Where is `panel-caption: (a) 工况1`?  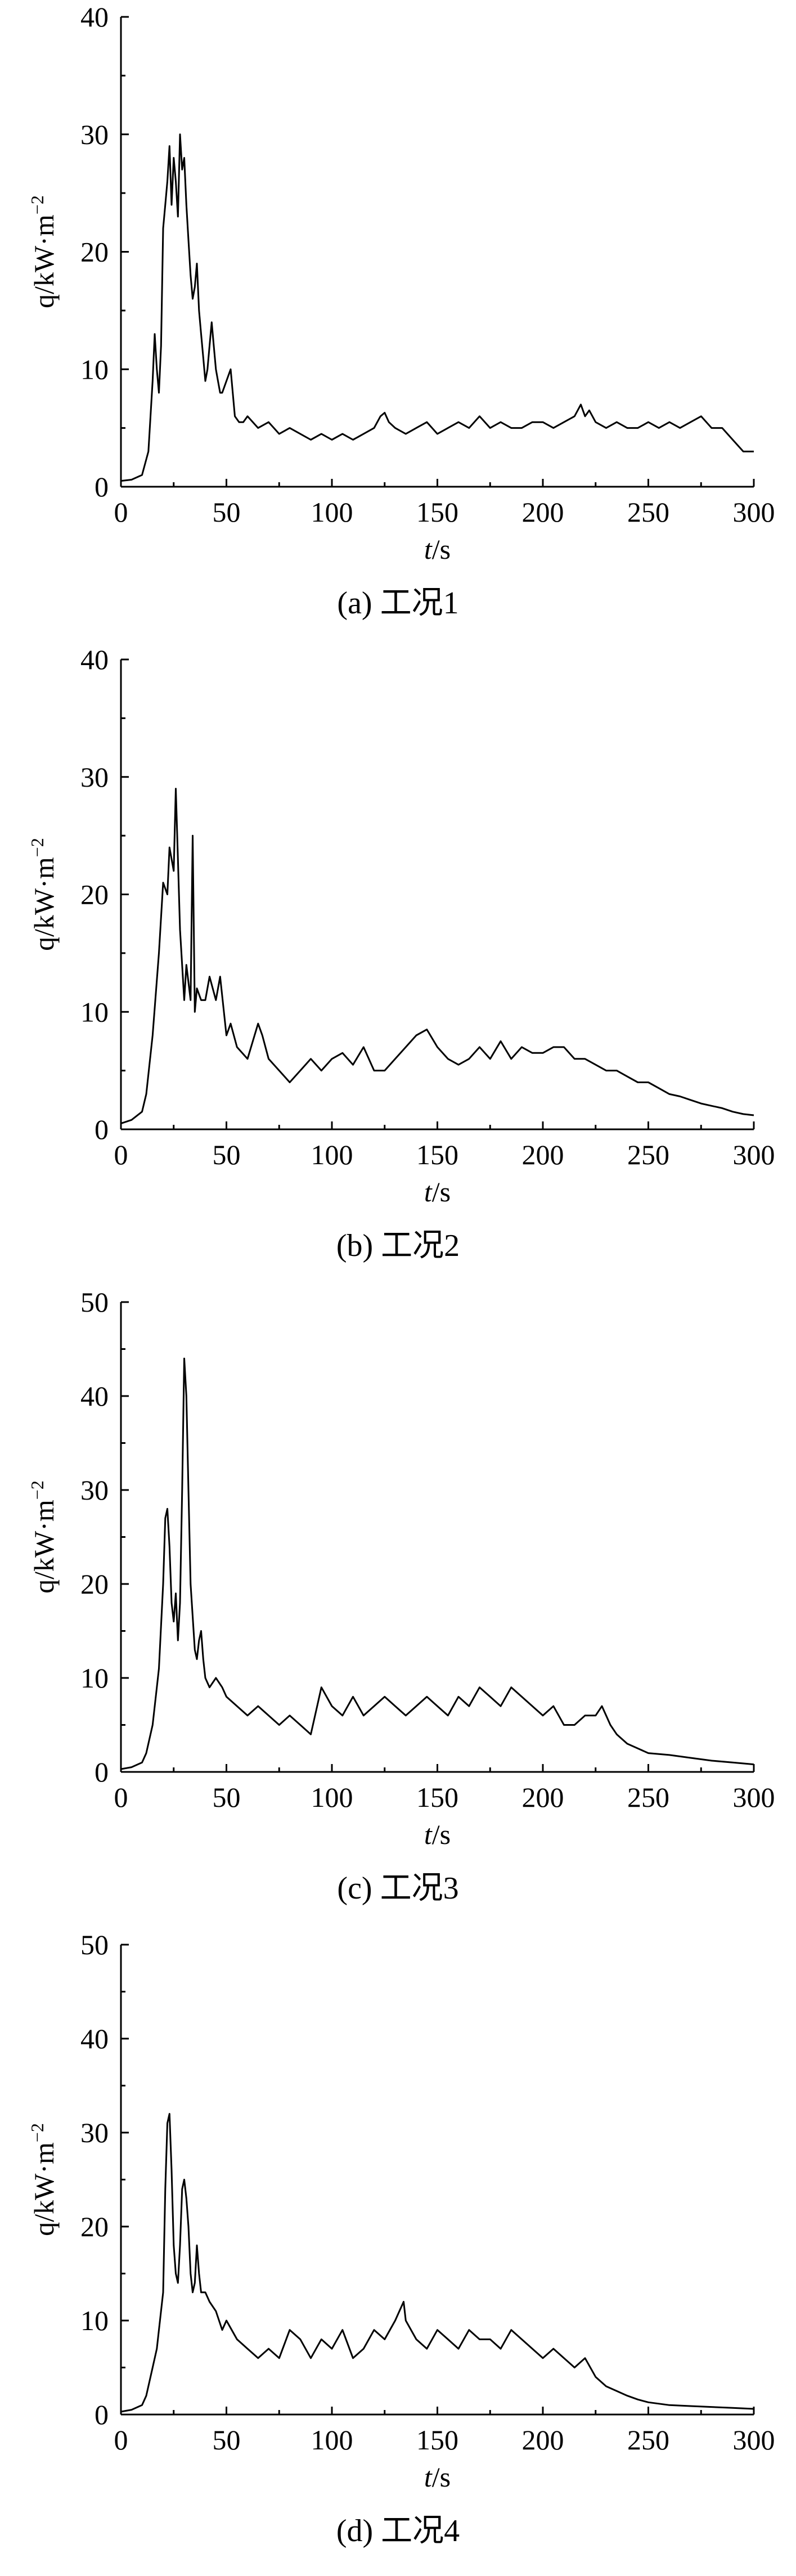 panel-caption: (a) 工况1 is located at coordinates (398, 603).